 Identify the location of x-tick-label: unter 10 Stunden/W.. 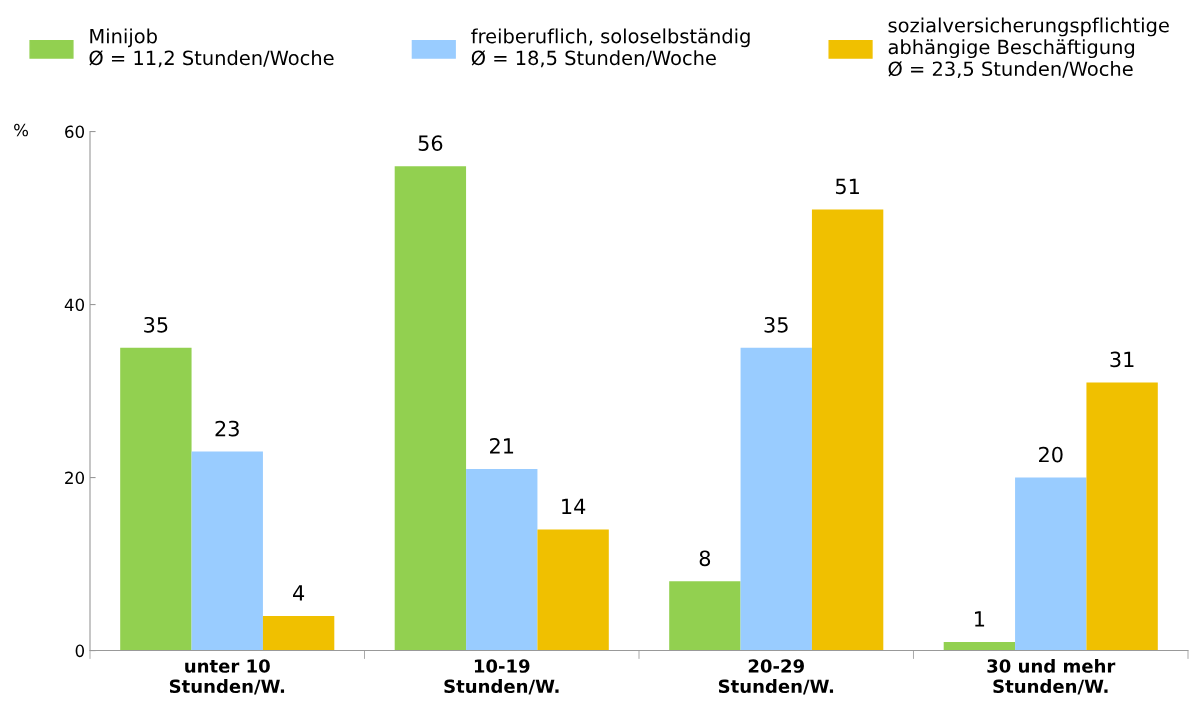
(227, 677).